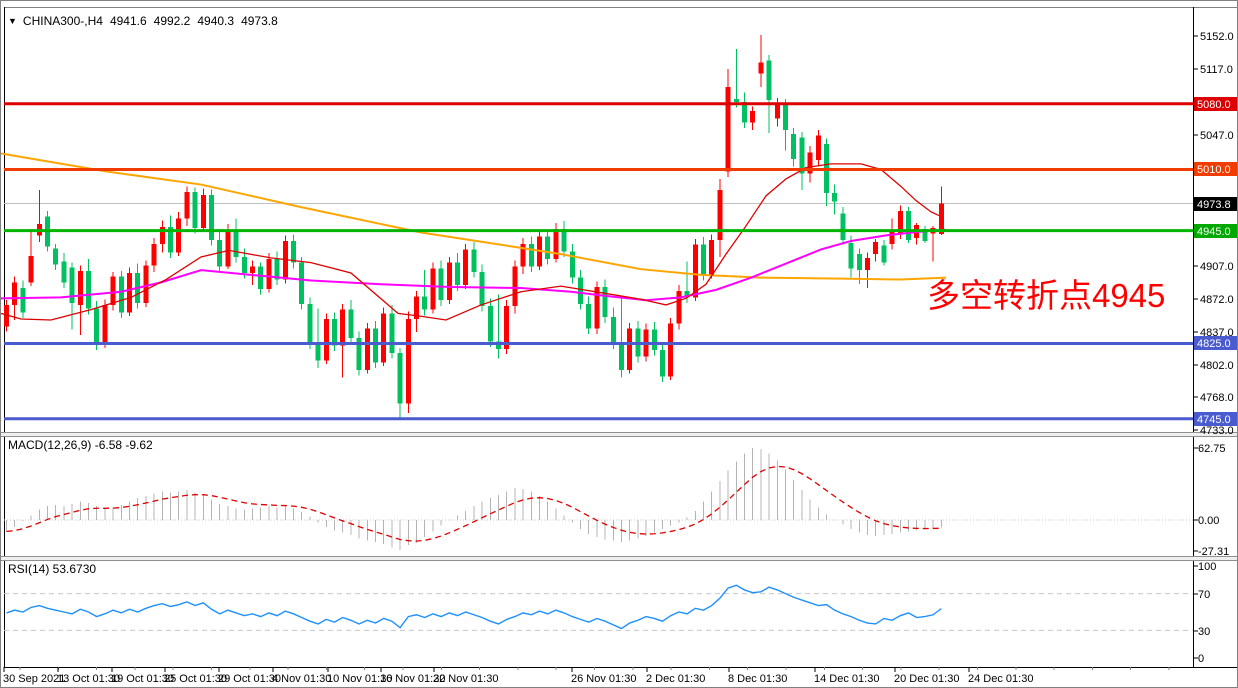 The image size is (1238, 688). What do you see at coordinates (1217, 267) in the screenshot?
I see `price-axis-label: 4907.0` at bounding box center [1217, 267].